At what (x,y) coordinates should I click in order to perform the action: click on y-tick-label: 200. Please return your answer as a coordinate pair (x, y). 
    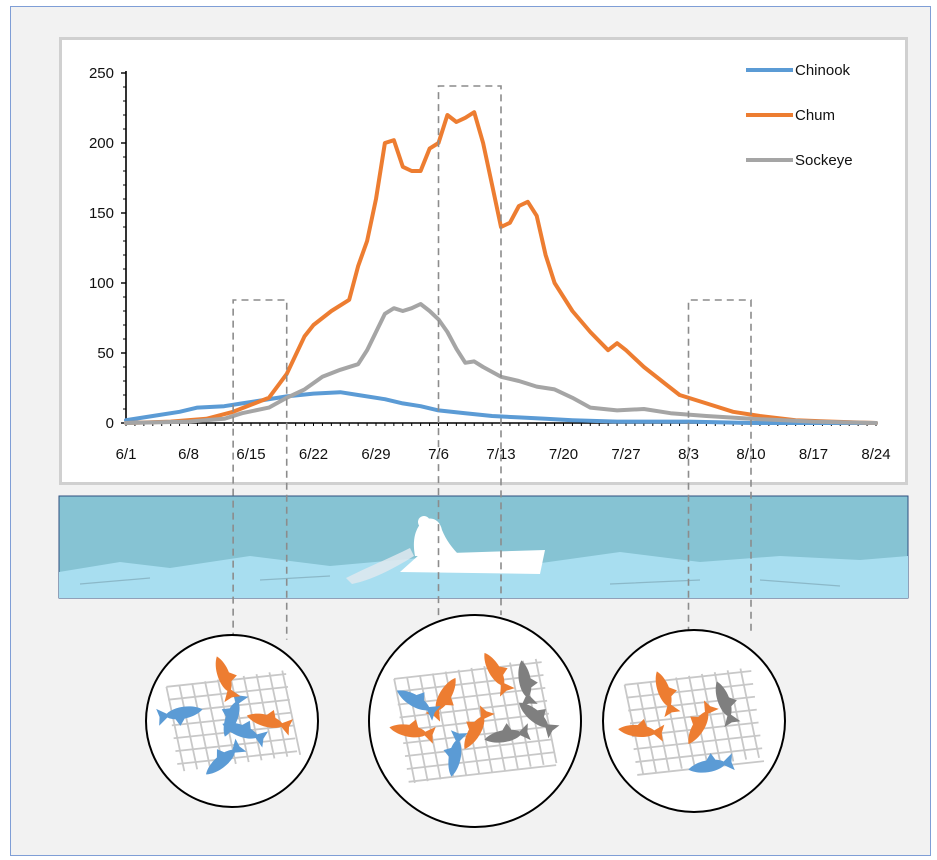
    Looking at the image, I should click on (101, 143).